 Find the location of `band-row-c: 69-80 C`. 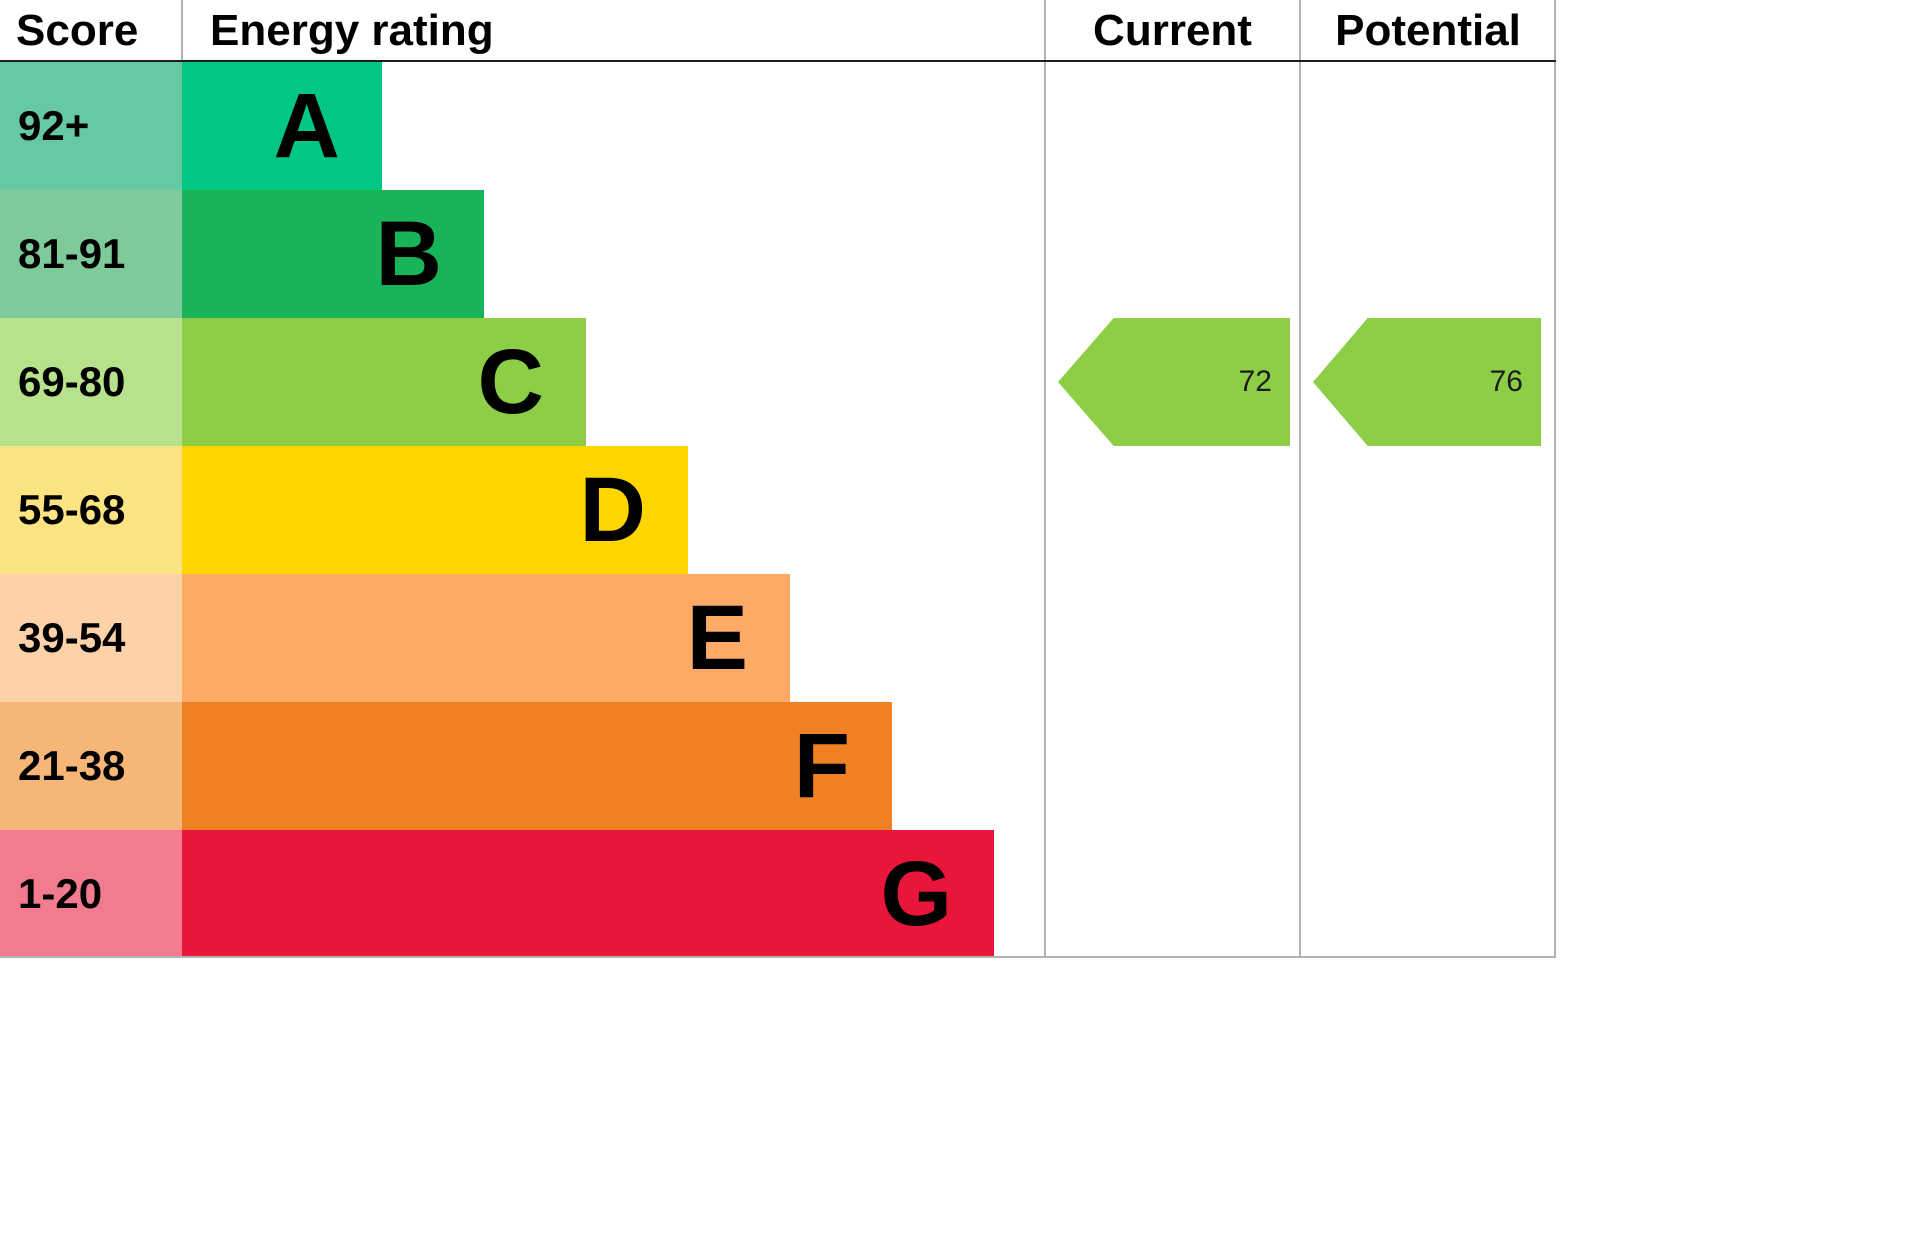

band-row-c: 69-80 C is located at coordinates (778, 382).